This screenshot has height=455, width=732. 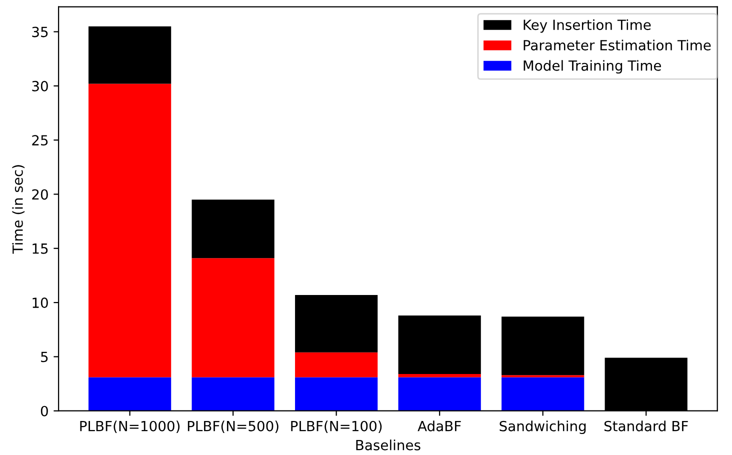 What do you see at coordinates (543, 427) in the screenshot?
I see `x-tick-label: Sandwiching` at bounding box center [543, 427].